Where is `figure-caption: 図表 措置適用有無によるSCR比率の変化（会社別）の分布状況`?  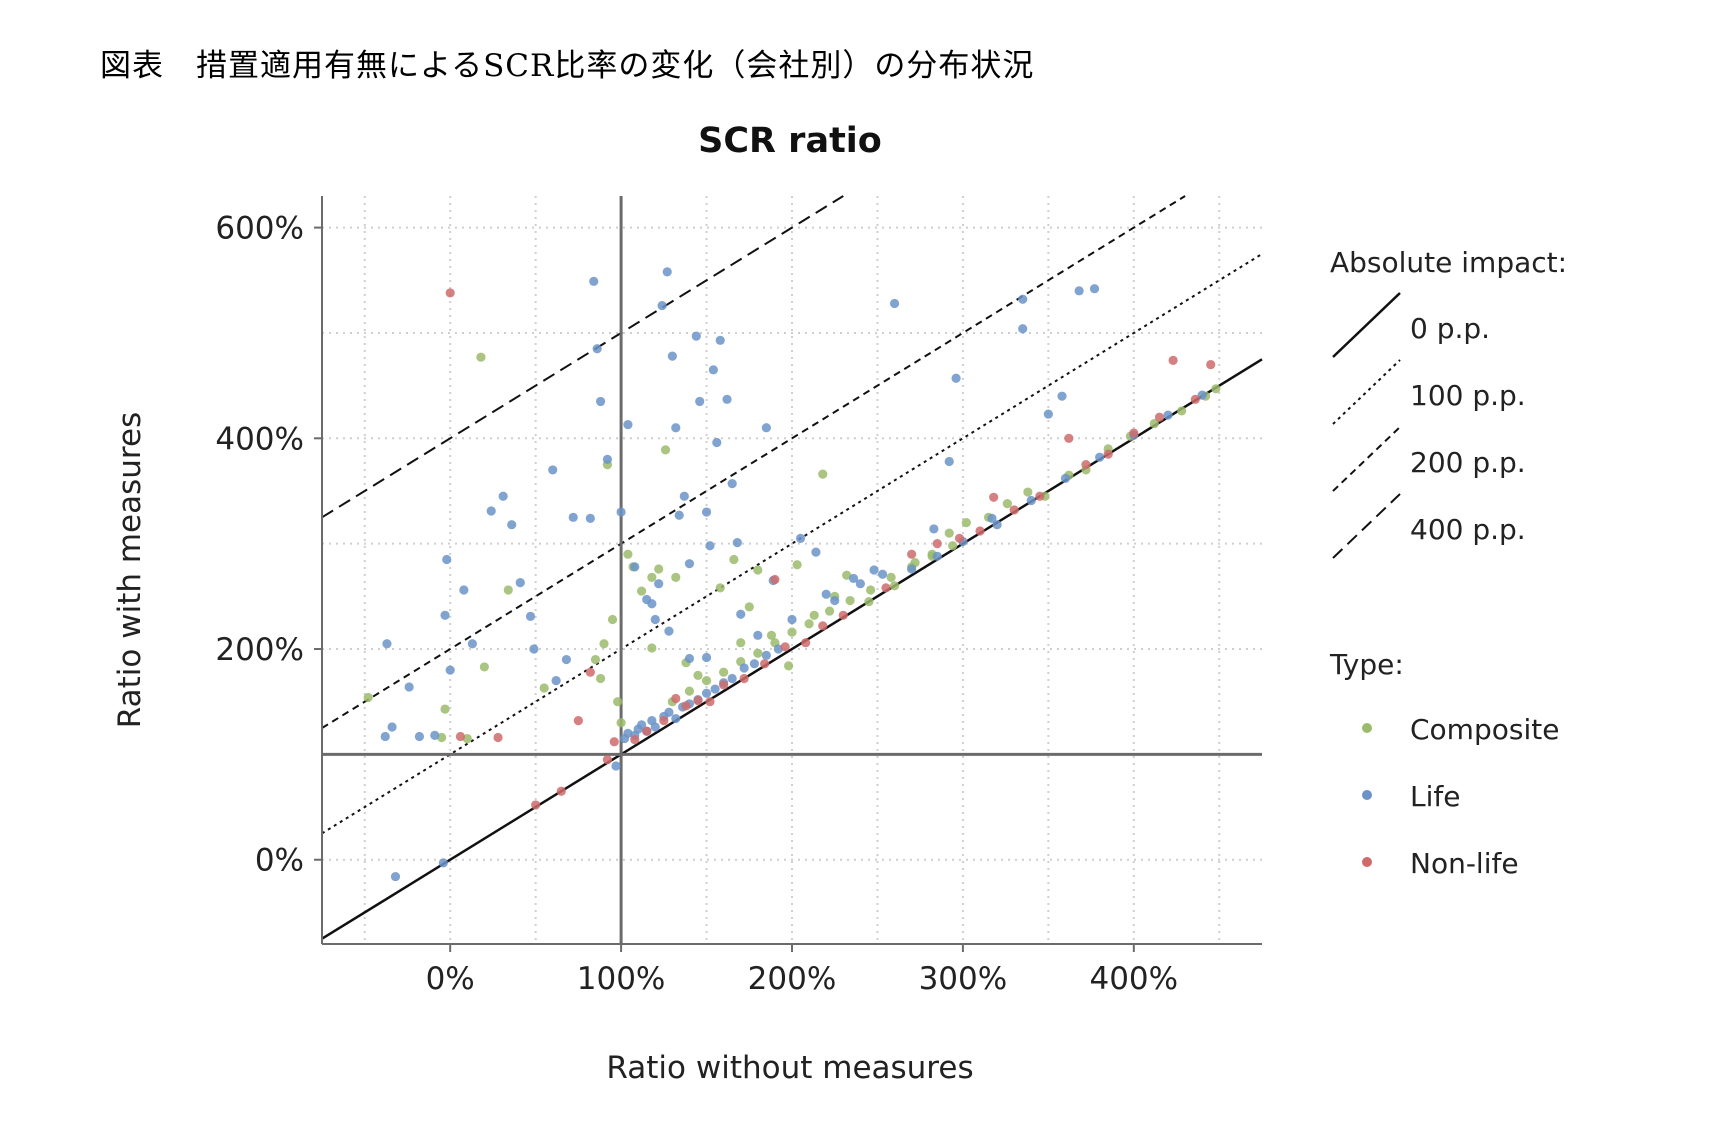
figure-caption: 図表 措置適用有無によるSCR比率の変化（会社別）の分布状況 is located at coordinates (567, 66).